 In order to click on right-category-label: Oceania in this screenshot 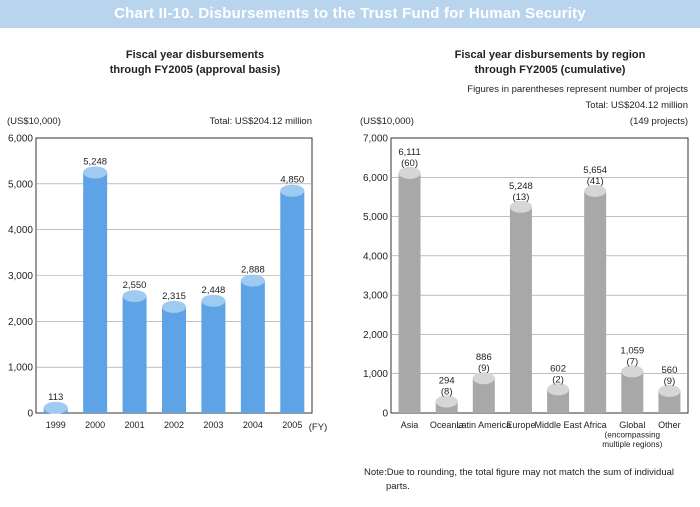, I will do `click(447, 425)`.